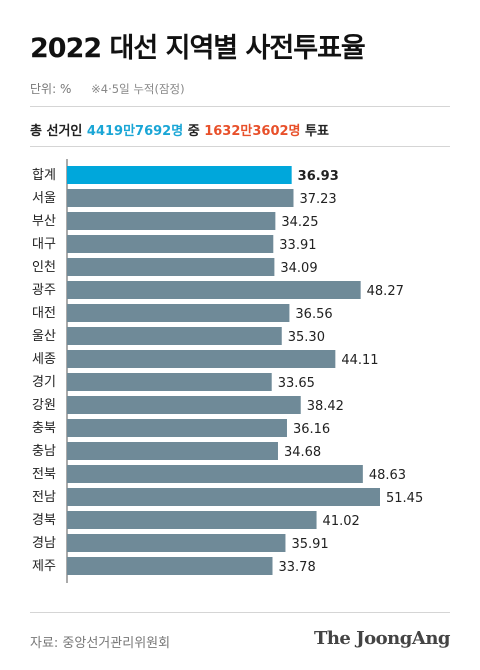 The width and height of the screenshot is (480, 670). Describe the element at coordinates (302, 452) in the screenshot. I see `value-label: 34.68` at that location.